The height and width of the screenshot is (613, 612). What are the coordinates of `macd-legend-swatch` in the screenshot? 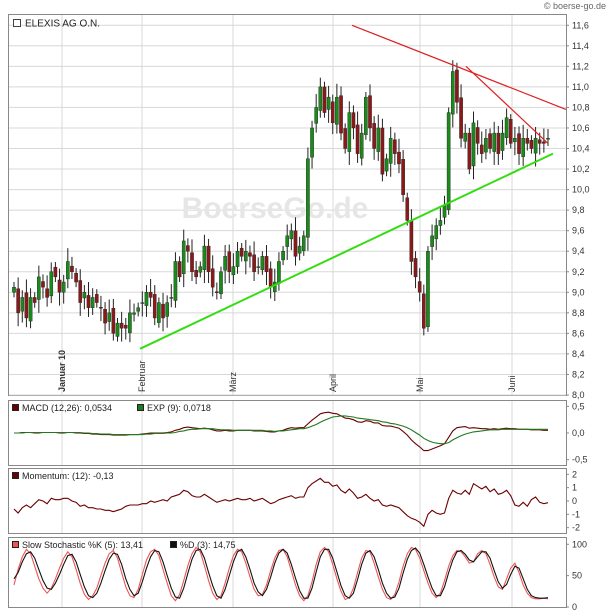 It's located at (15, 407).